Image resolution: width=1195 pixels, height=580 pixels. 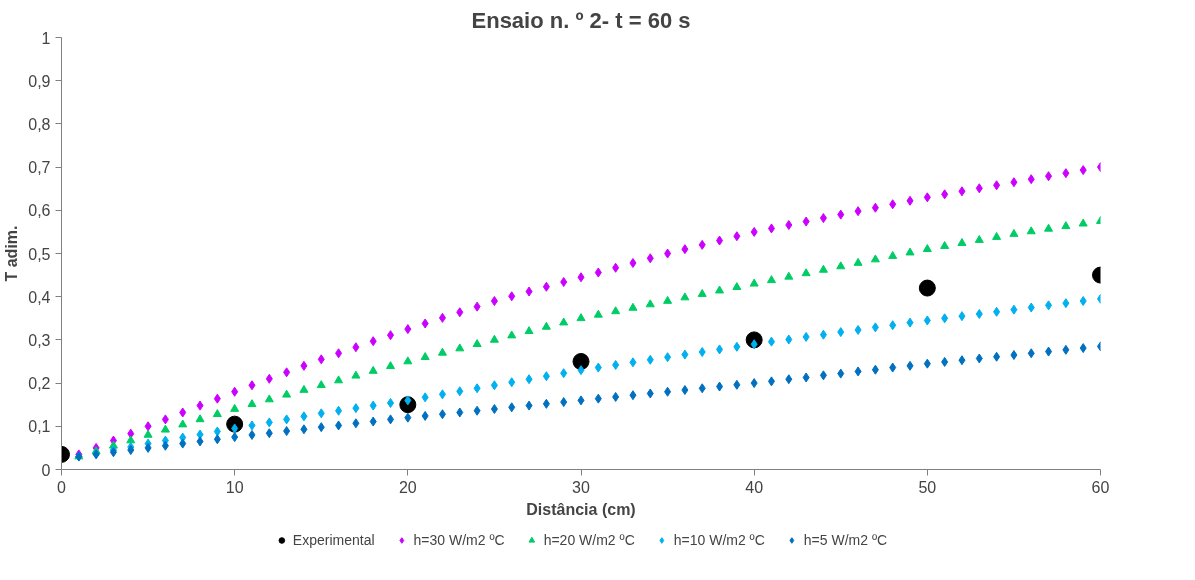 What do you see at coordinates (39, 168) in the screenshot?
I see `y-tick-label: 0,7` at bounding box center [39, 168].